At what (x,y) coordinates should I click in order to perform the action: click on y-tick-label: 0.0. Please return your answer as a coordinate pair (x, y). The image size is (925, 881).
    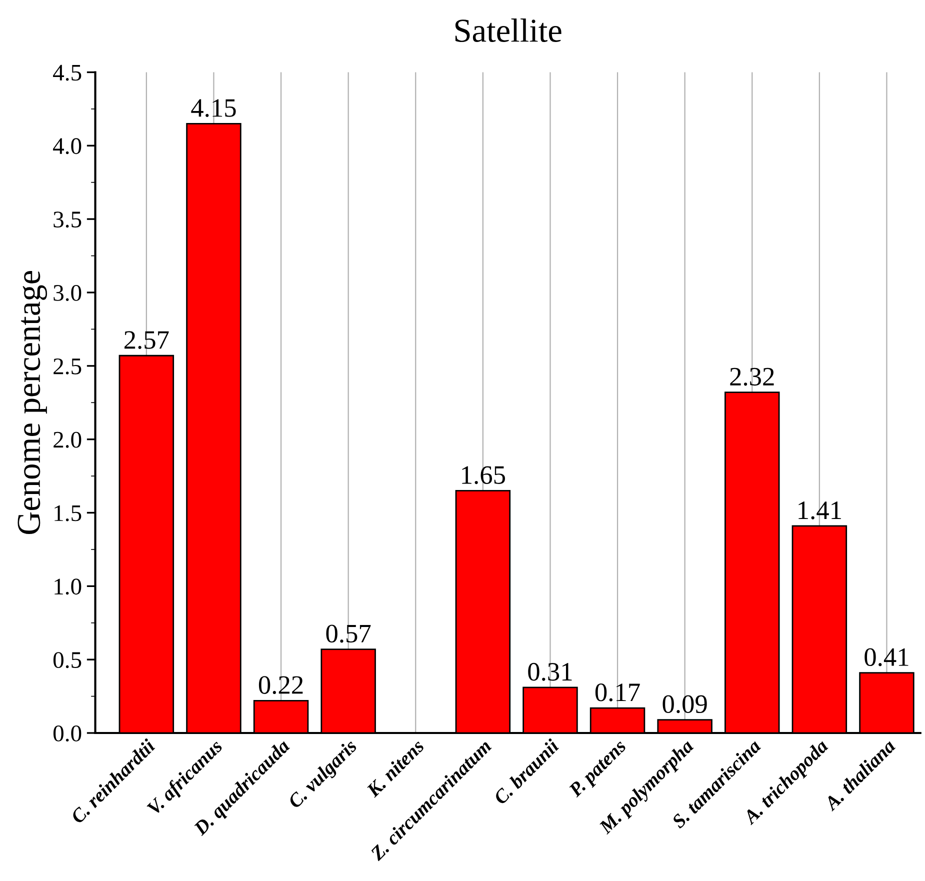
    Looking at the image, I should click on (67, 733).